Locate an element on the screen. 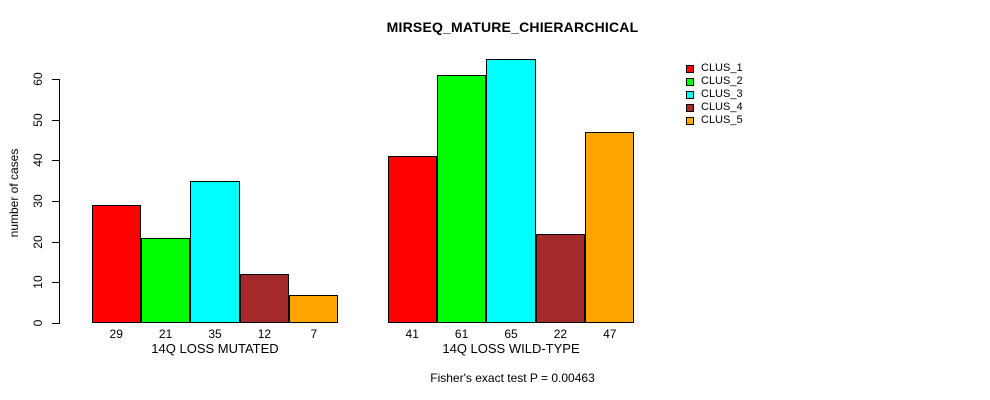  bar-value-label: 35 is located at coordinates (215, 334).